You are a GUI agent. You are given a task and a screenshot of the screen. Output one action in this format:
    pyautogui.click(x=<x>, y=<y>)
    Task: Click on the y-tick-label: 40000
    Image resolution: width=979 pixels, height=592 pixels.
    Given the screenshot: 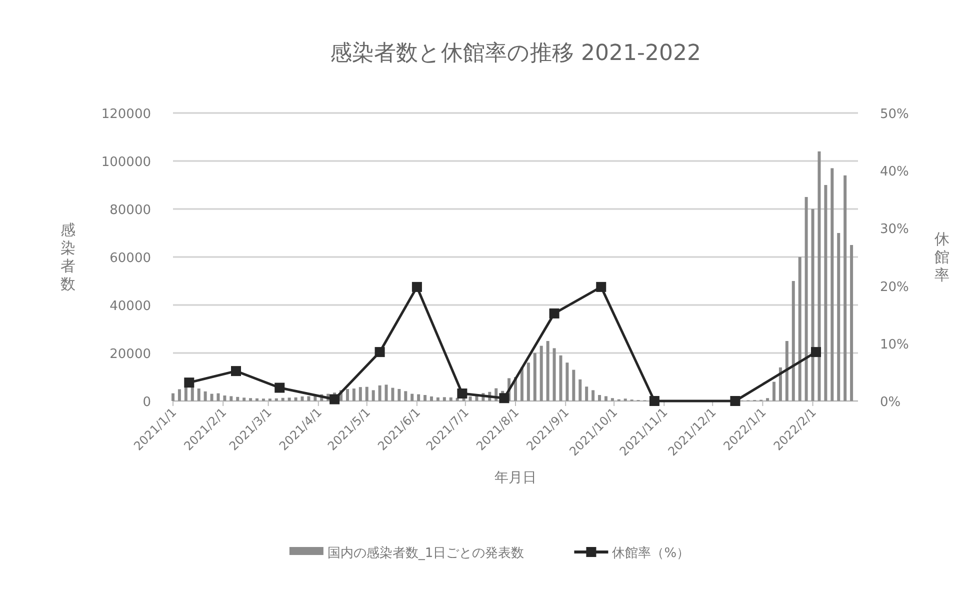 What is the action you would take?
    pyautogui.click(x=130, y=306)
    